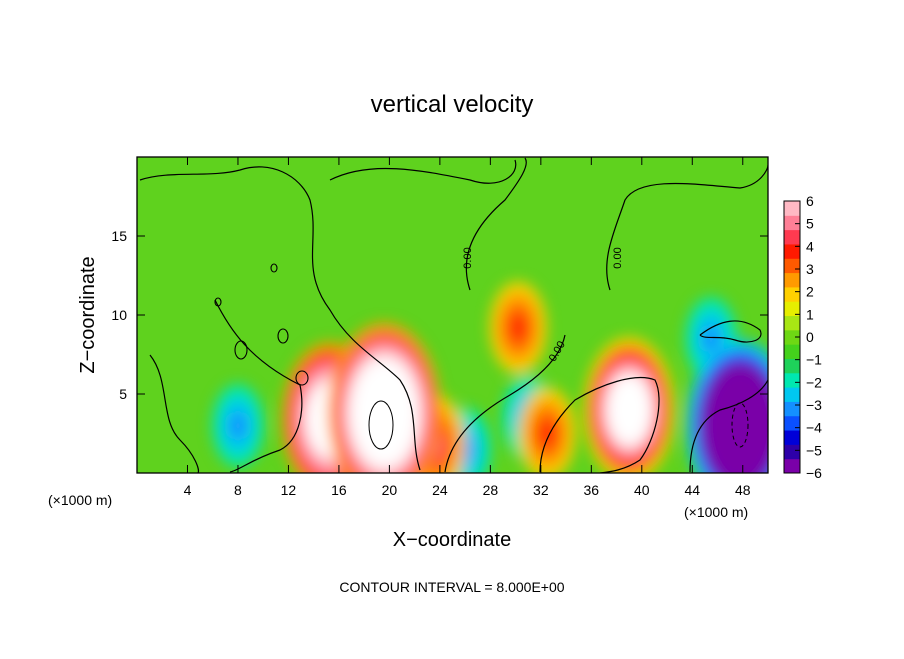  Describe the element at coordinates (339, 490) in the screenshot. I see `x-tick-label: 16` at that location.